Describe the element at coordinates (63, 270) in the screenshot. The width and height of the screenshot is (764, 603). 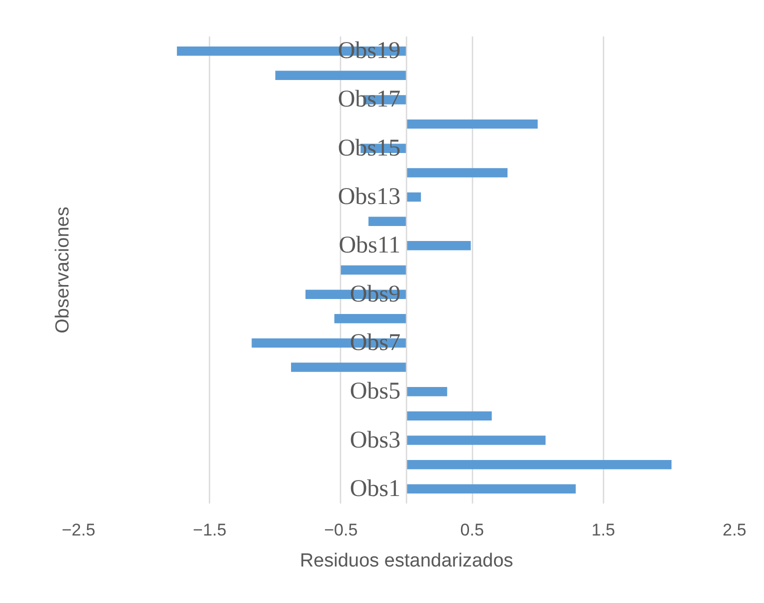
I see `y-axis-title: Observaciones` at that location.